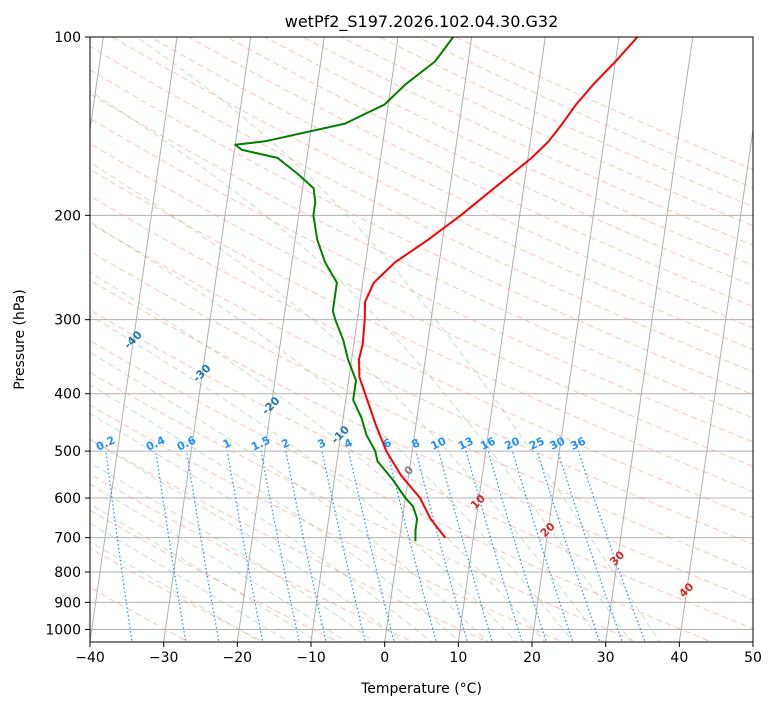 Image resolution: width=775 pixels, height=712 pixels. I want to click on isotherm--50, so click(97, 85).